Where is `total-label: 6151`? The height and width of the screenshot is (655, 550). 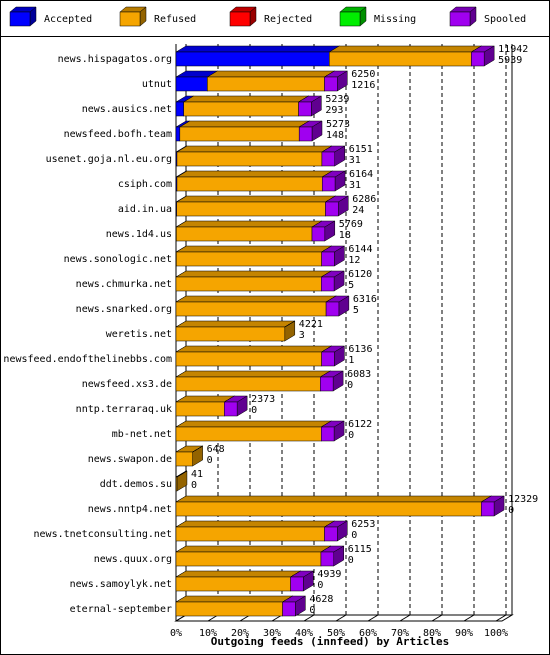
total-label: 6151 is located at coordinates (361, 149).